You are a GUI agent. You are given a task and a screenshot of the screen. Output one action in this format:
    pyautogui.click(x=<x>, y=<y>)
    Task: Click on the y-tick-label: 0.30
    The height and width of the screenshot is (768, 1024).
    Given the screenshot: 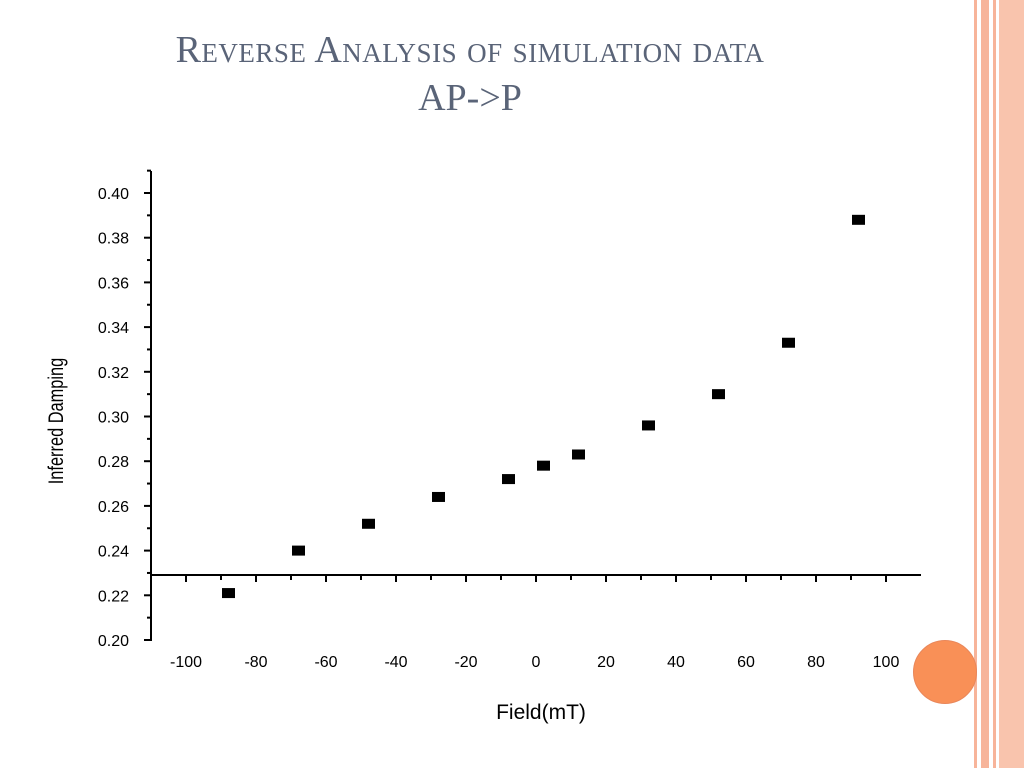 What is the action you would take?
    pyautogui.click(x=113, y=418)
    